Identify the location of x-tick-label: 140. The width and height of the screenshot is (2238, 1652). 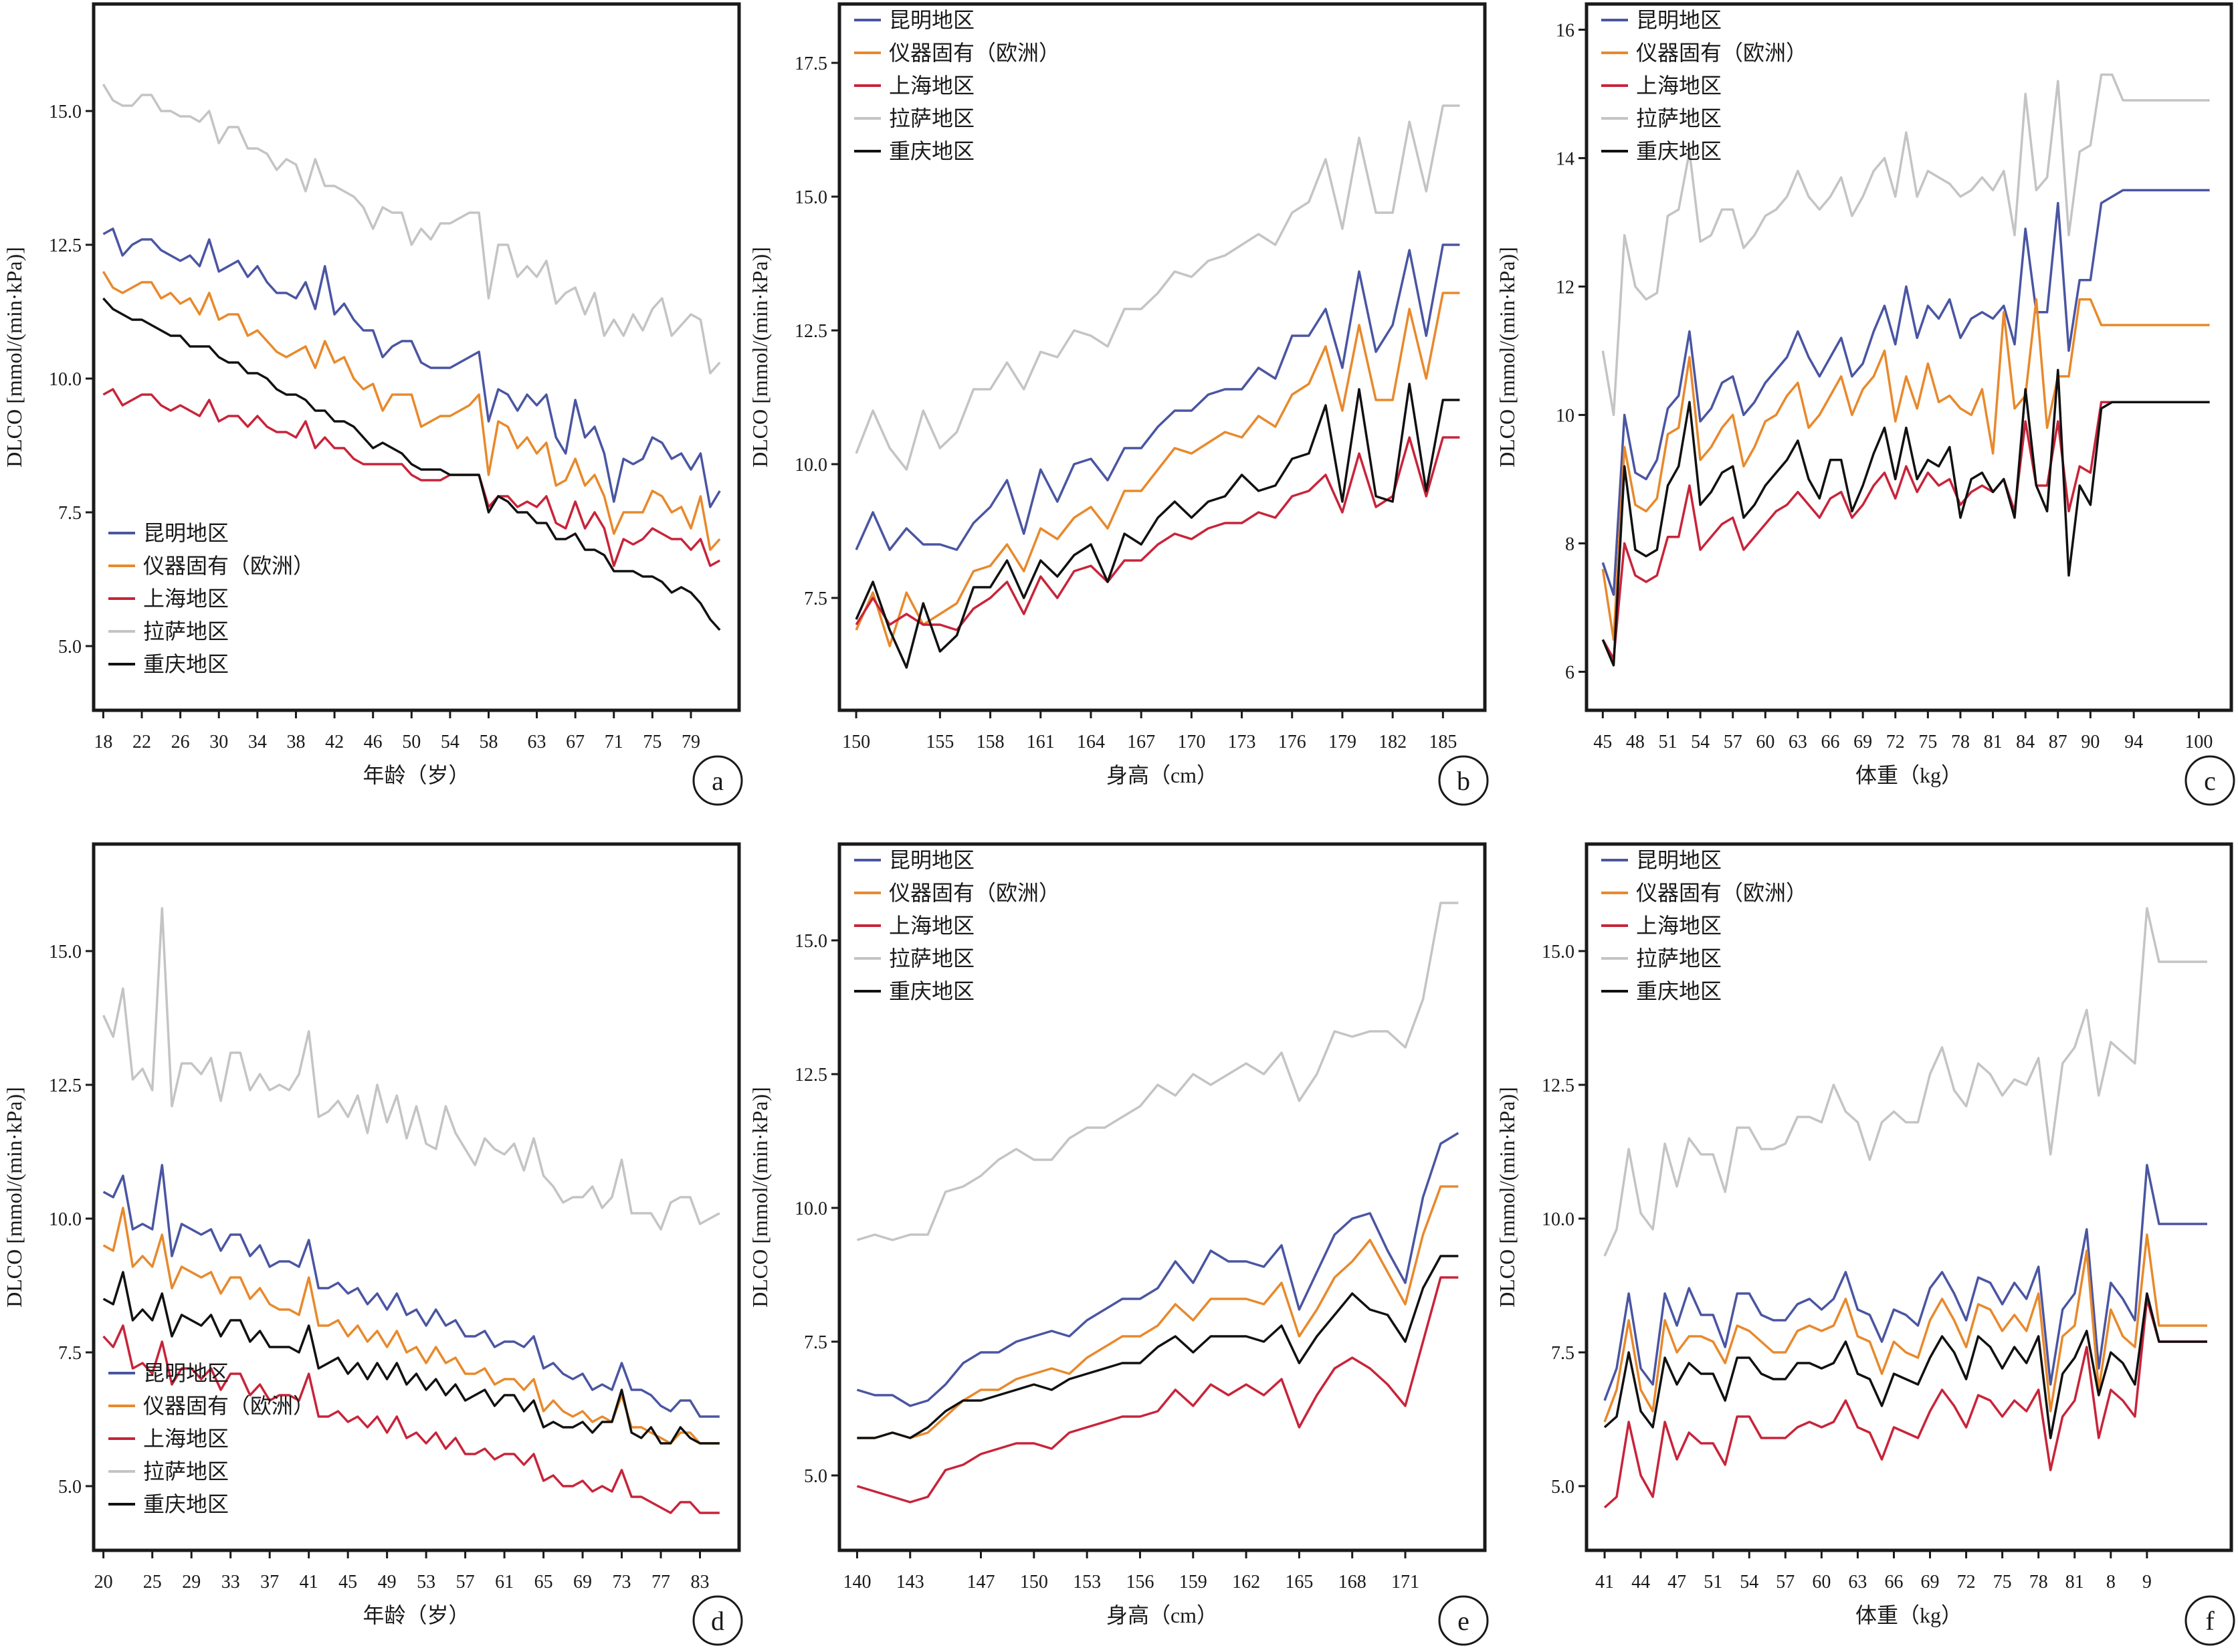
(857, 1582).